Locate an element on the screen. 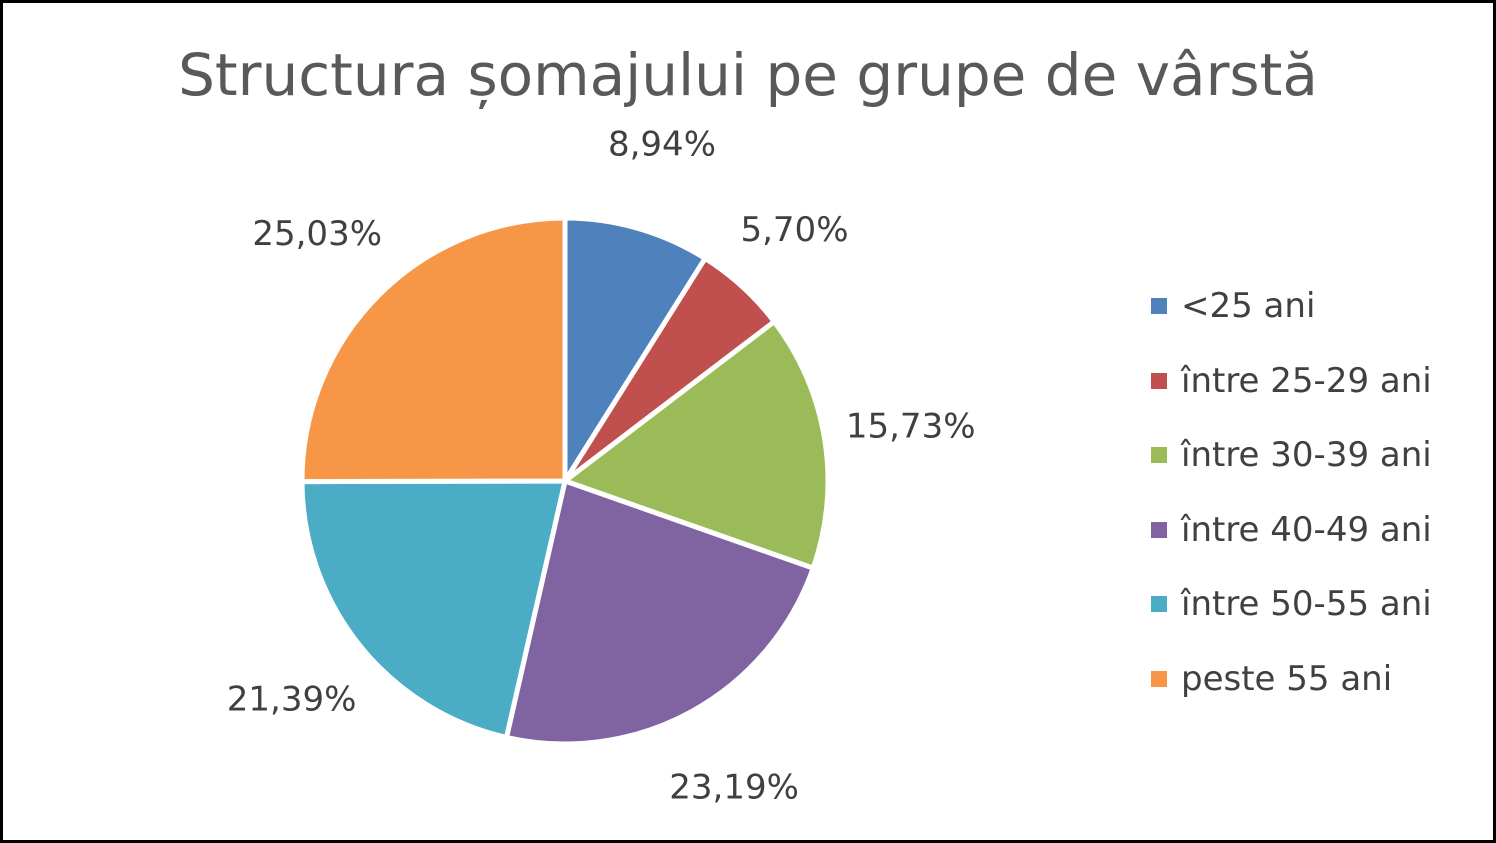 Image resolution: width=1496 pixels, height=843 pixels. data-label-4: 23,19% is located at coordinates (734, 787).